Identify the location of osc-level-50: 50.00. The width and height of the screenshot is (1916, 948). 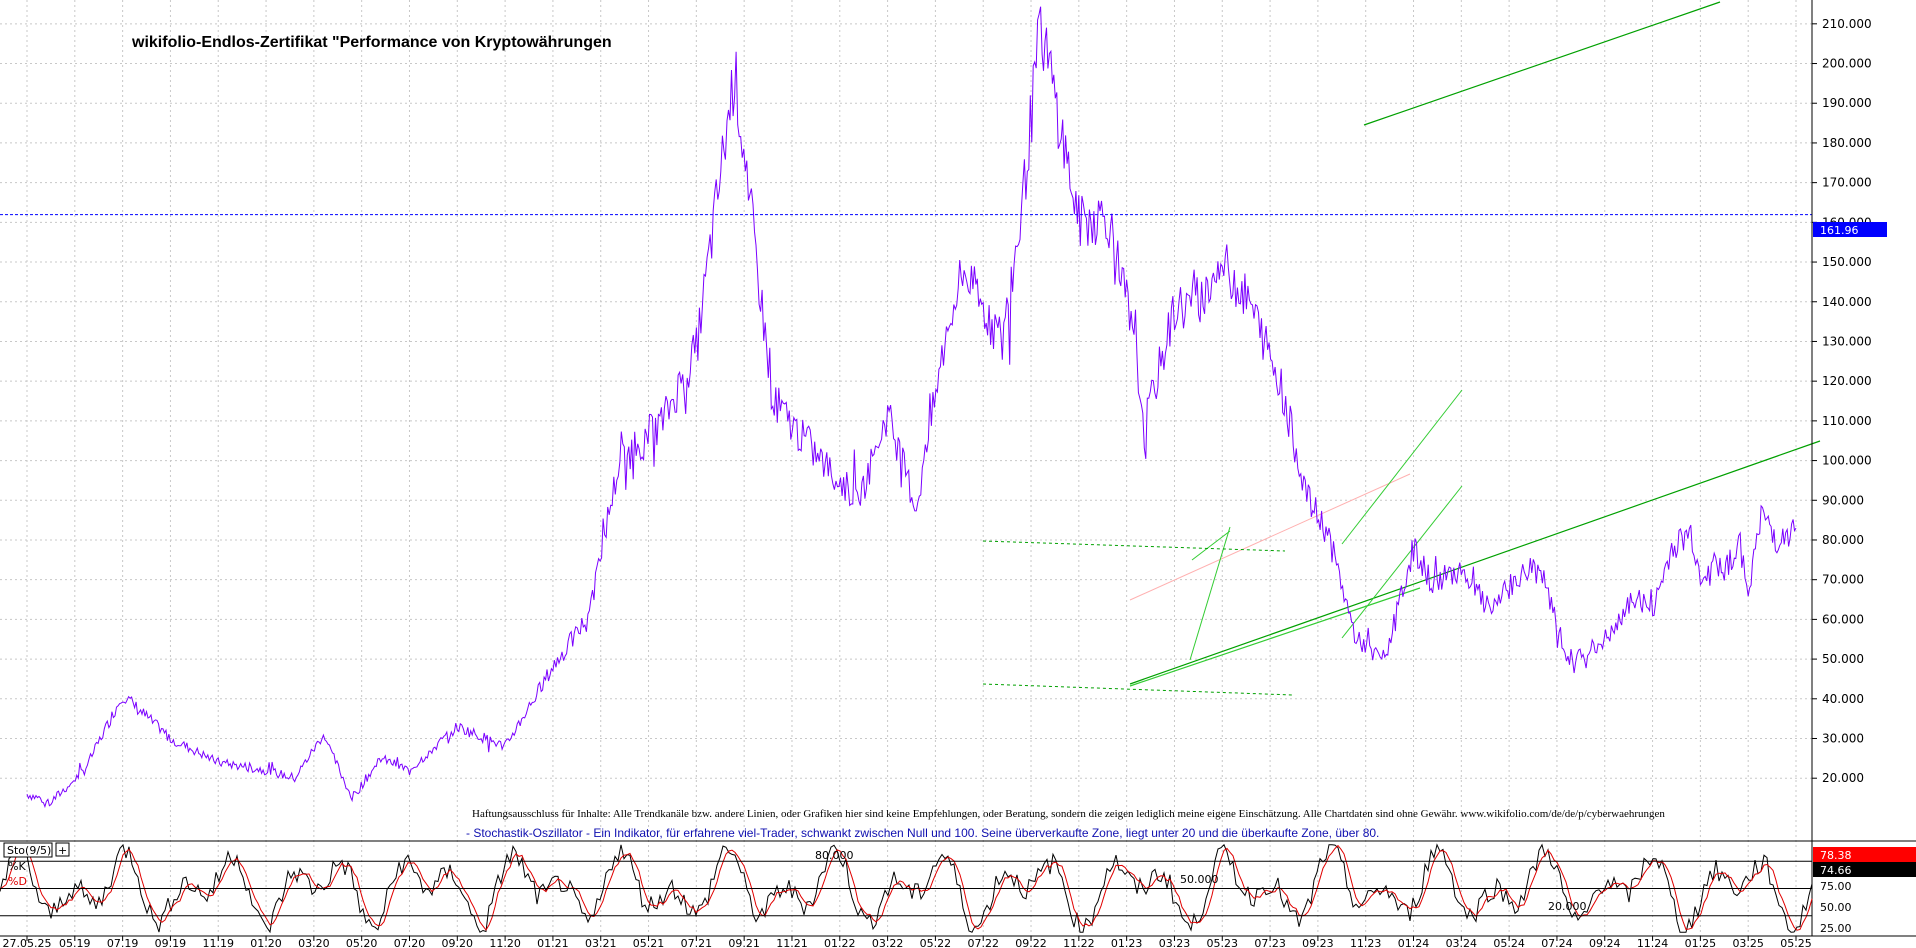
(1836, 907).